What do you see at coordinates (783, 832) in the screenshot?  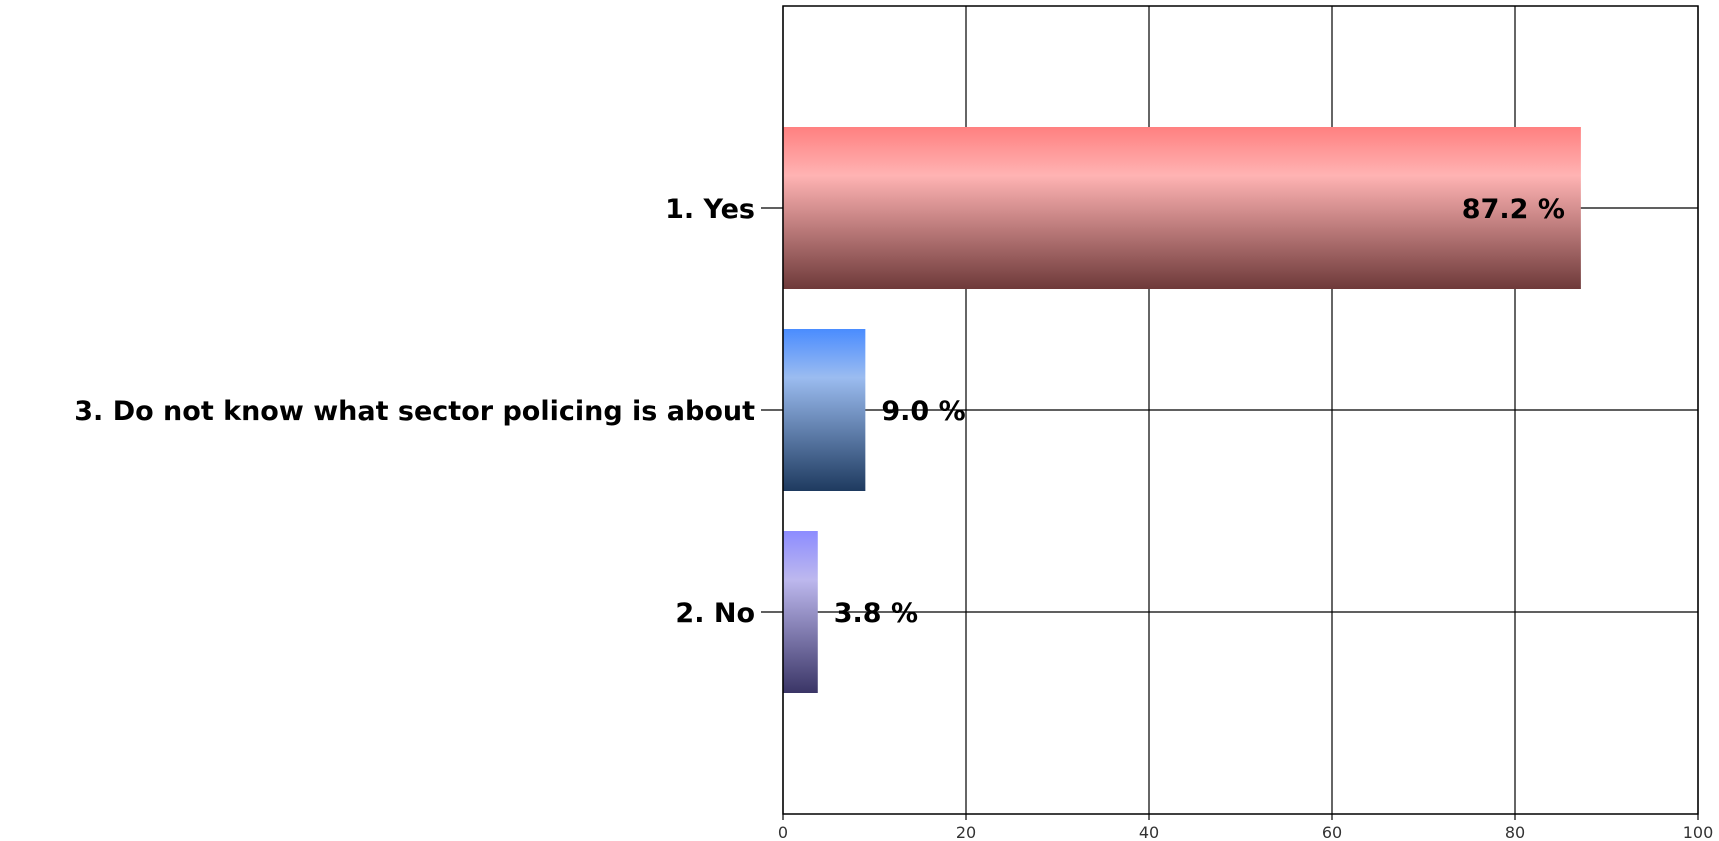 I see `x-tick-label: 0` at bounding box center [783, 832].